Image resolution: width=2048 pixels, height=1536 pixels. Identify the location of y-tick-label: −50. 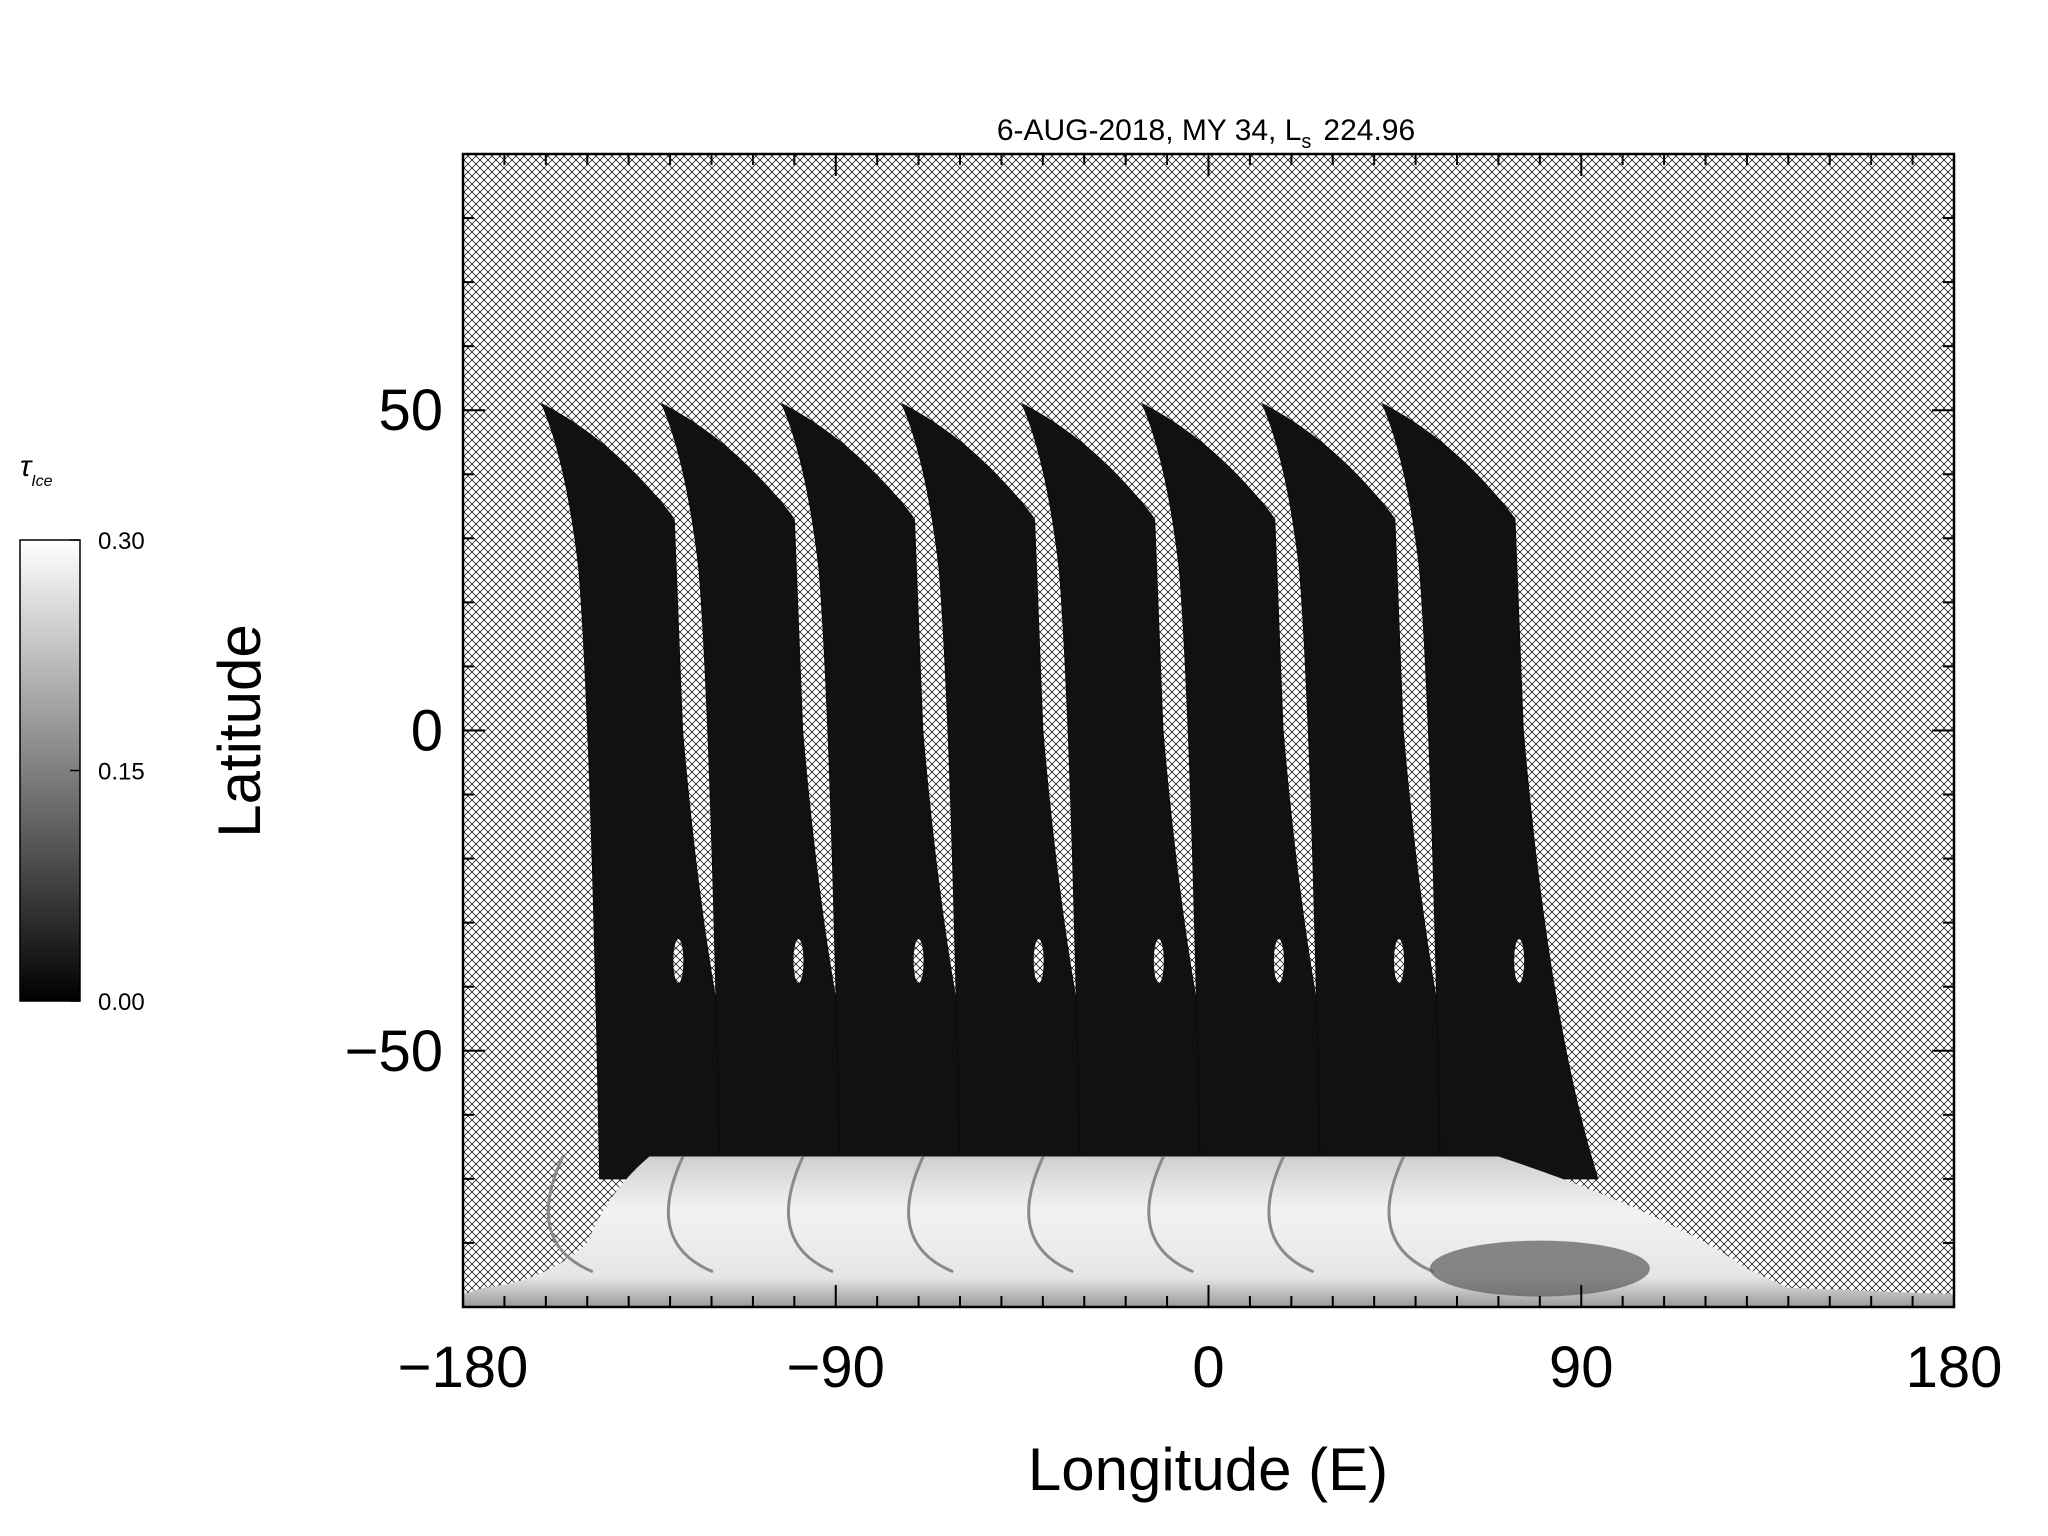
(394, 1051).